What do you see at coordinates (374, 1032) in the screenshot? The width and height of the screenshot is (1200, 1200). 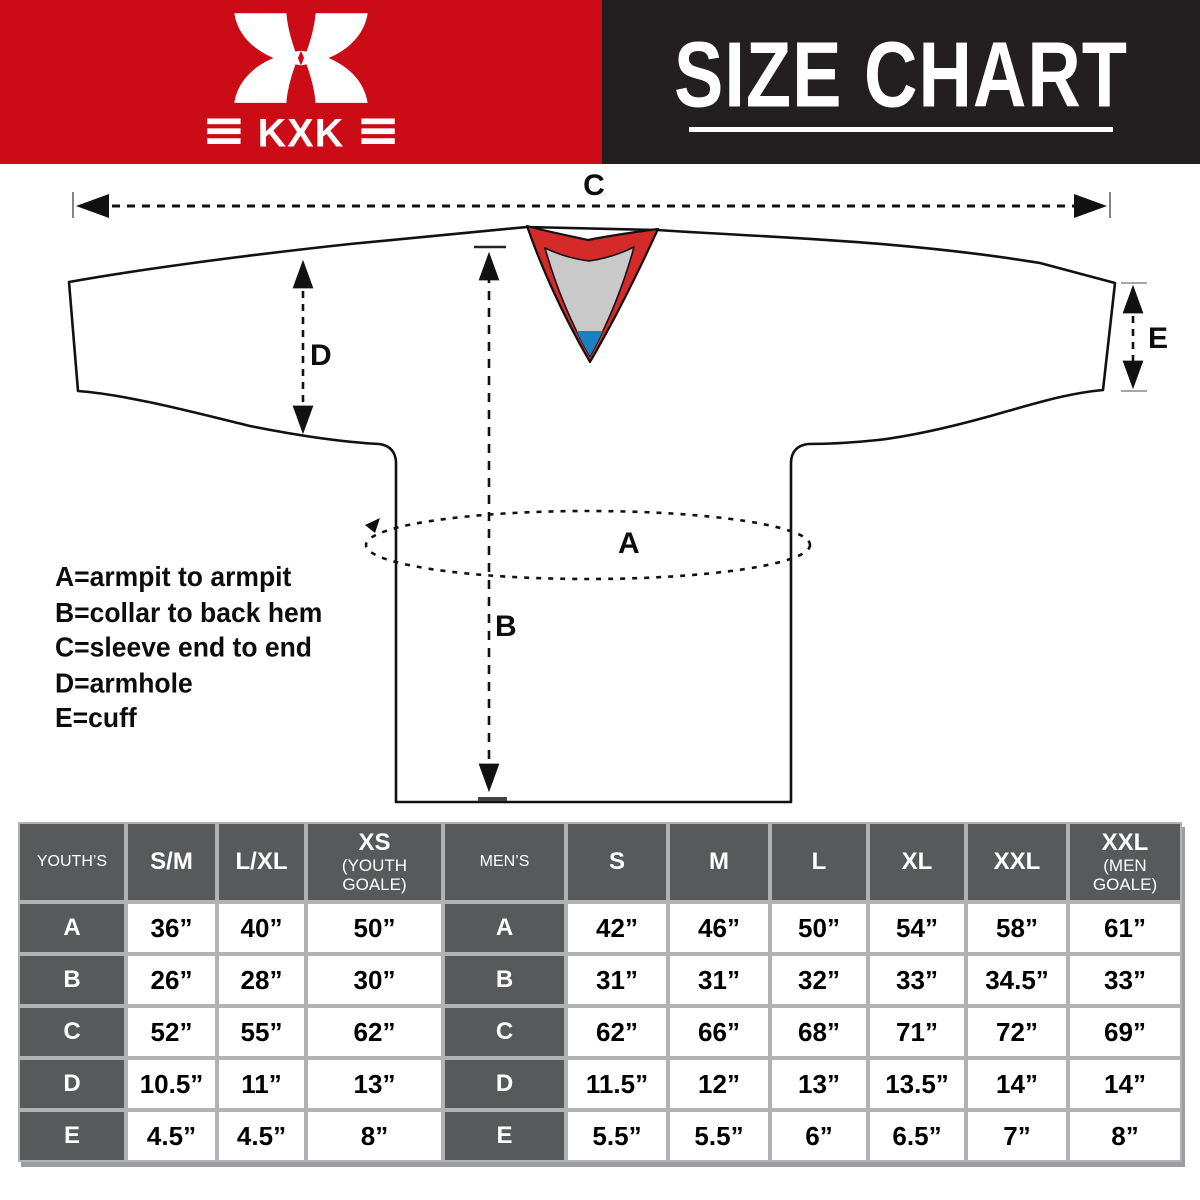 I see `youth-size-value: 62”` at bounding box center [374, 1032].